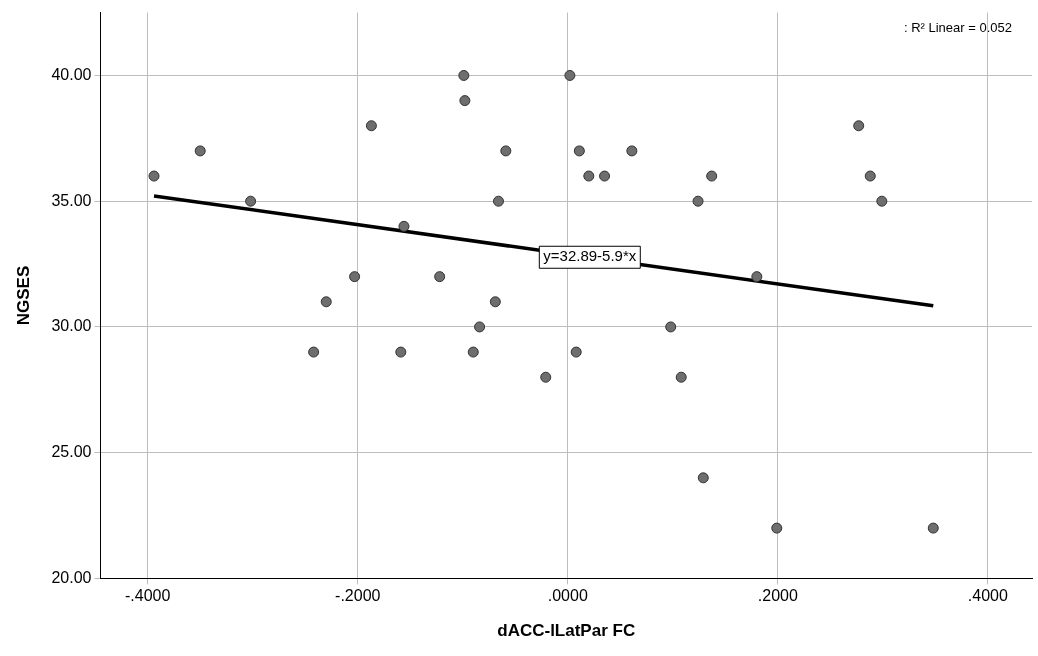  I want to click on y-tick-label: 40.00, so click(71, 74).